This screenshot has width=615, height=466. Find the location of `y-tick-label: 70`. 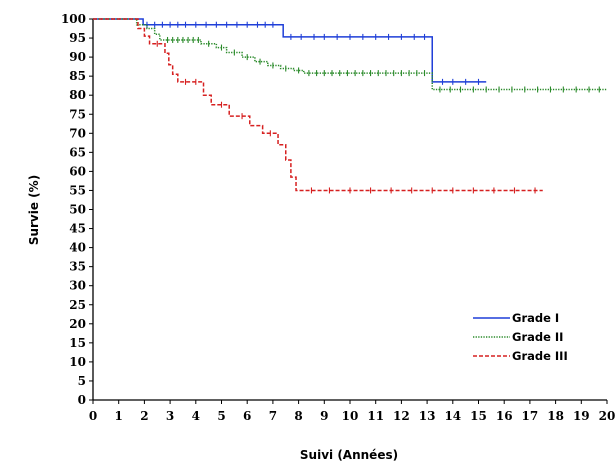

y-tick-label: 70 is located at coordinates (77, 133).